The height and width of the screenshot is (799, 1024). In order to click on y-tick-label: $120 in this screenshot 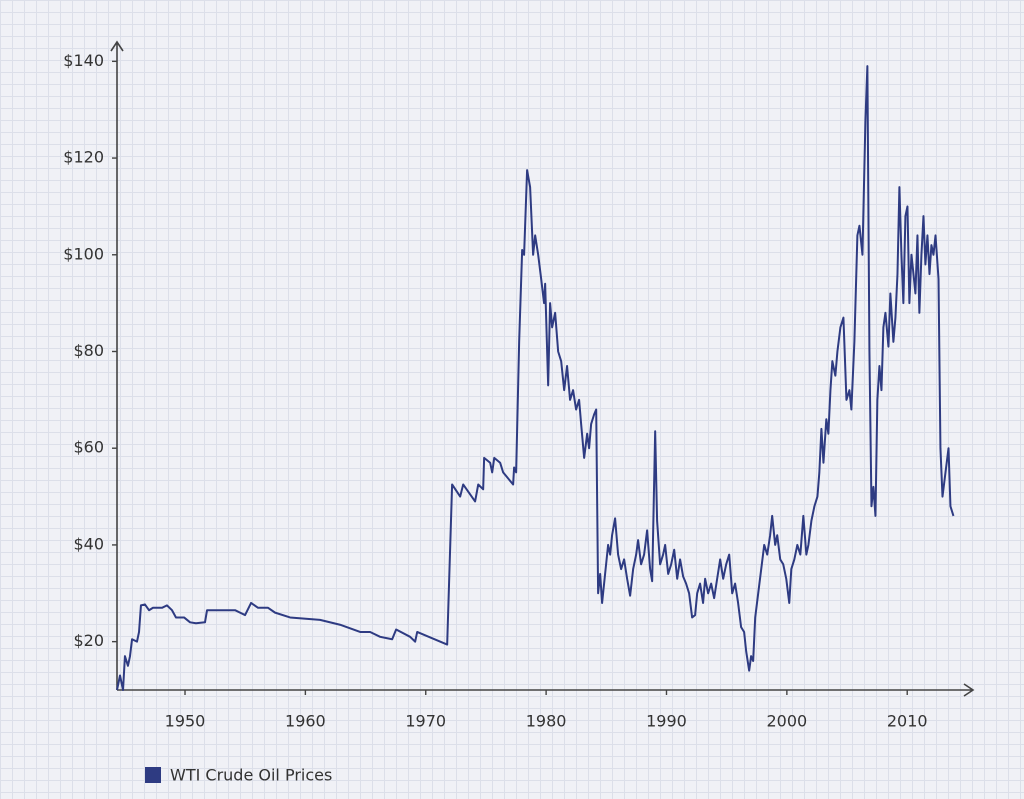, I will do `click(83, 157)`.